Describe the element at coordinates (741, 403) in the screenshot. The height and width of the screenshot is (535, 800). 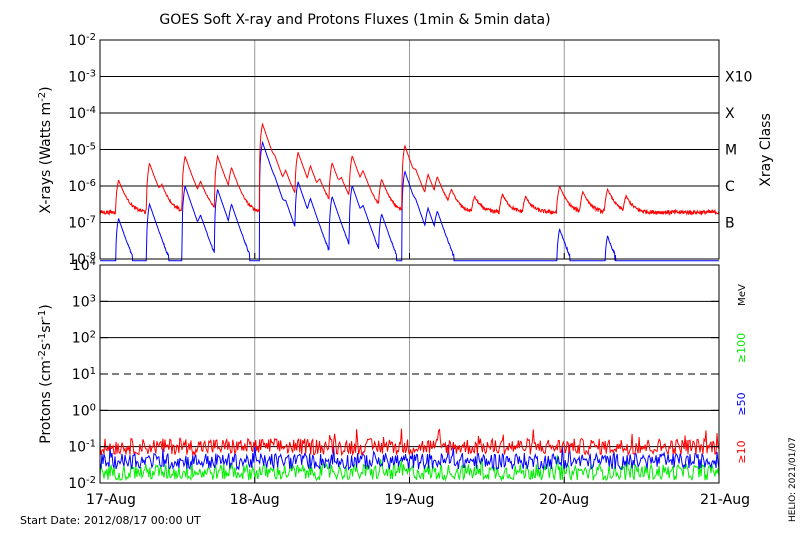
I see `energy-legend-label: ≥50` at that location.